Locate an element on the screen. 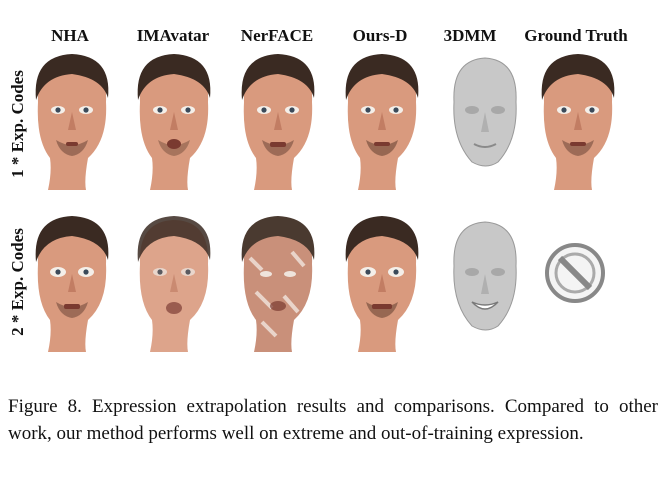 The image size is (663, 485). column-header-3dmm: 3DMM is located at coordinates (470, 35).